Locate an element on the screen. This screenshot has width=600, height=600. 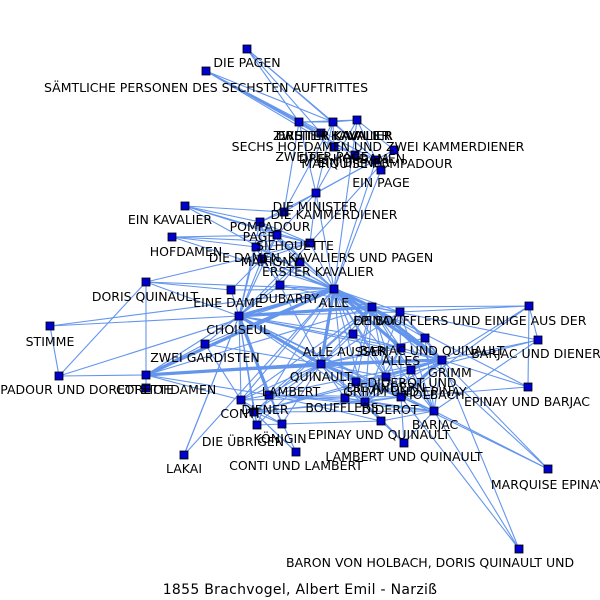
node-die_andern is located at coordinates (386, 377).